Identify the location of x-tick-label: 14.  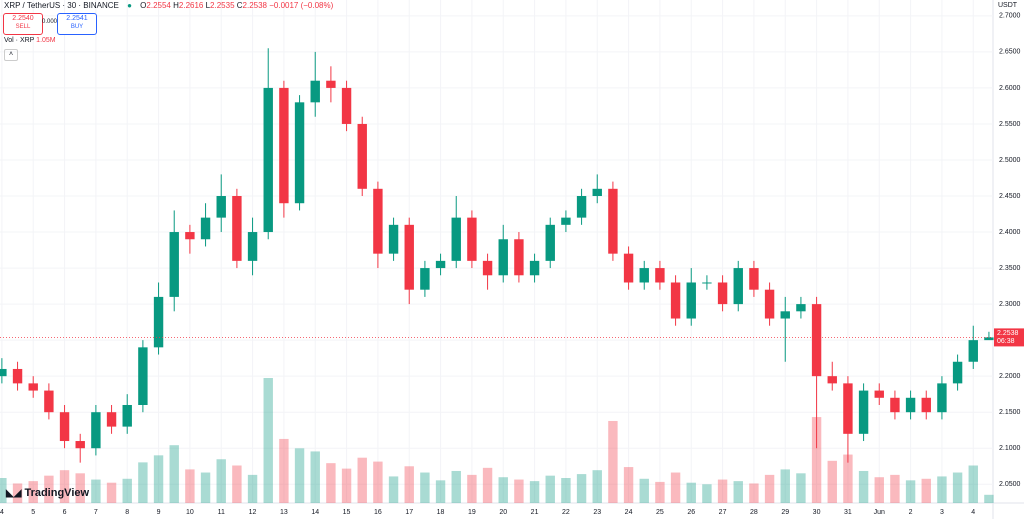
(315, 512).